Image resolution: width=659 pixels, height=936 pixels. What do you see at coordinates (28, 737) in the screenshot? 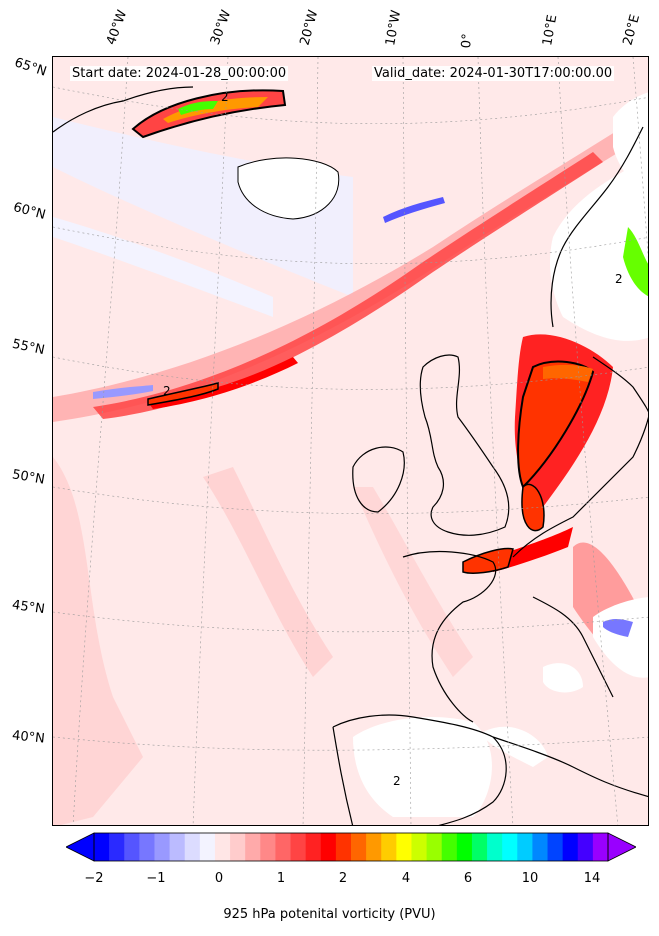
I see `lat-label: 40°N` at bounding box center [28, 737].